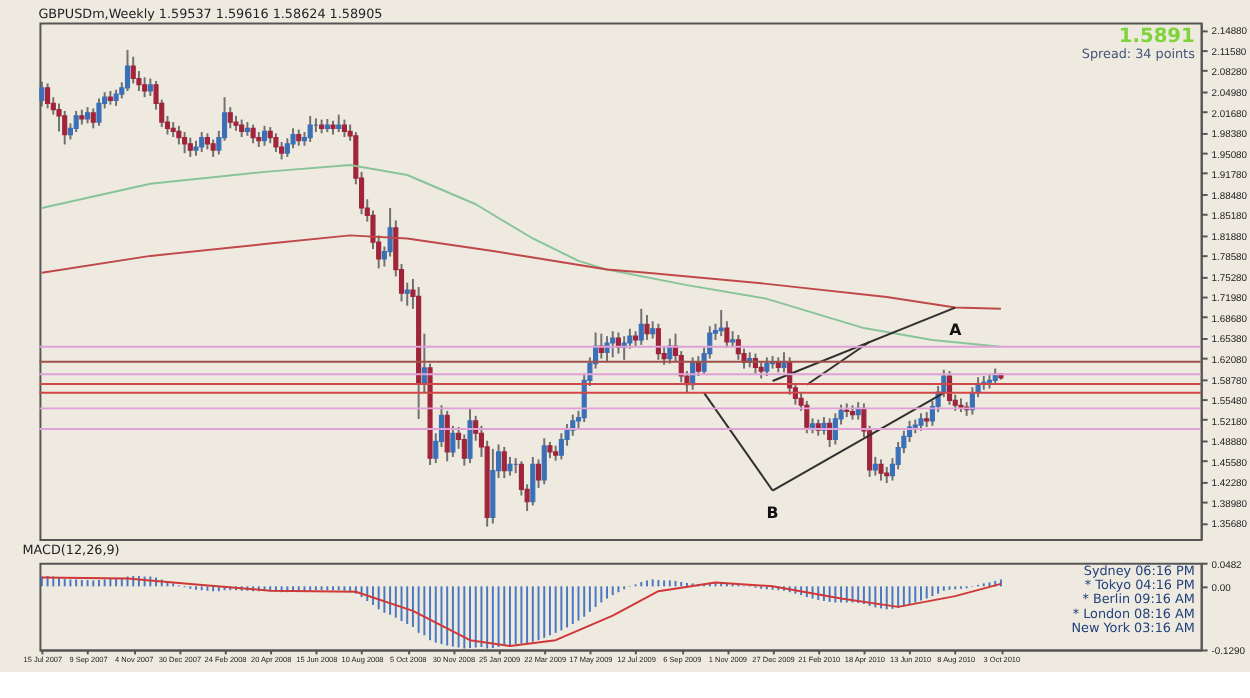  What do you see at coordinates (956, 330) in the screenshot?
I see `annotation: A` at bounding box center [956, 330].